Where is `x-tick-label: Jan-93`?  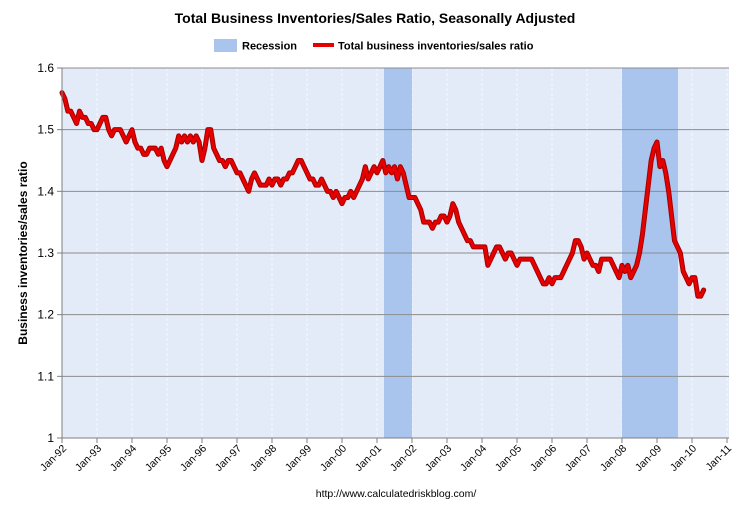
x-tick-label: Jan-93 is located at coordinates (88, 458).